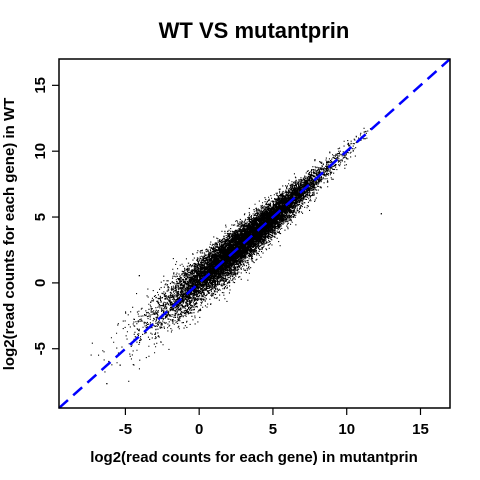 This screenshot has height=480, width=480. What do you see at coordinates (9, 234) in the screenshot?
I see `y-axis-label: log2(read counts for each gene) in WT` at bounding box center [9, 234].